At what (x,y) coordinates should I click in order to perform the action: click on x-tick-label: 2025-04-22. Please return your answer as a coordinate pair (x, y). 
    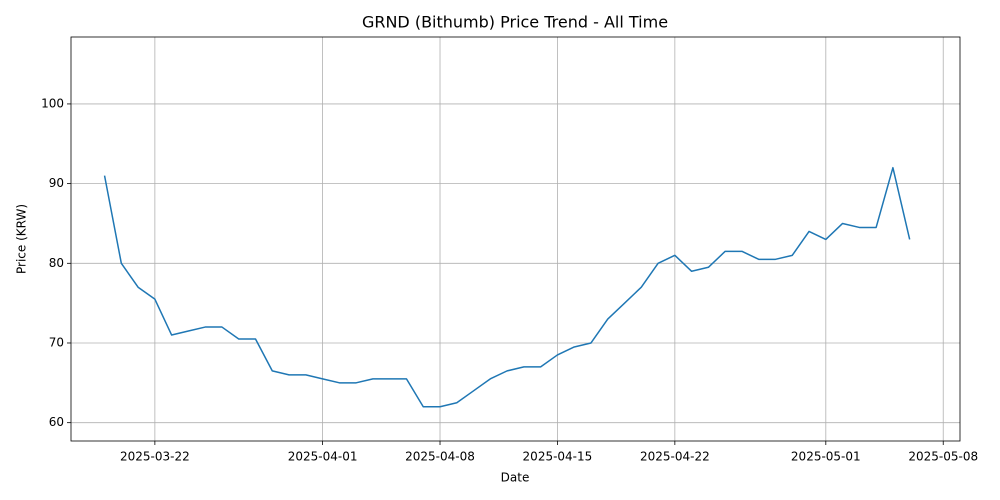
    Looking at the image, I should click on (675, 457).